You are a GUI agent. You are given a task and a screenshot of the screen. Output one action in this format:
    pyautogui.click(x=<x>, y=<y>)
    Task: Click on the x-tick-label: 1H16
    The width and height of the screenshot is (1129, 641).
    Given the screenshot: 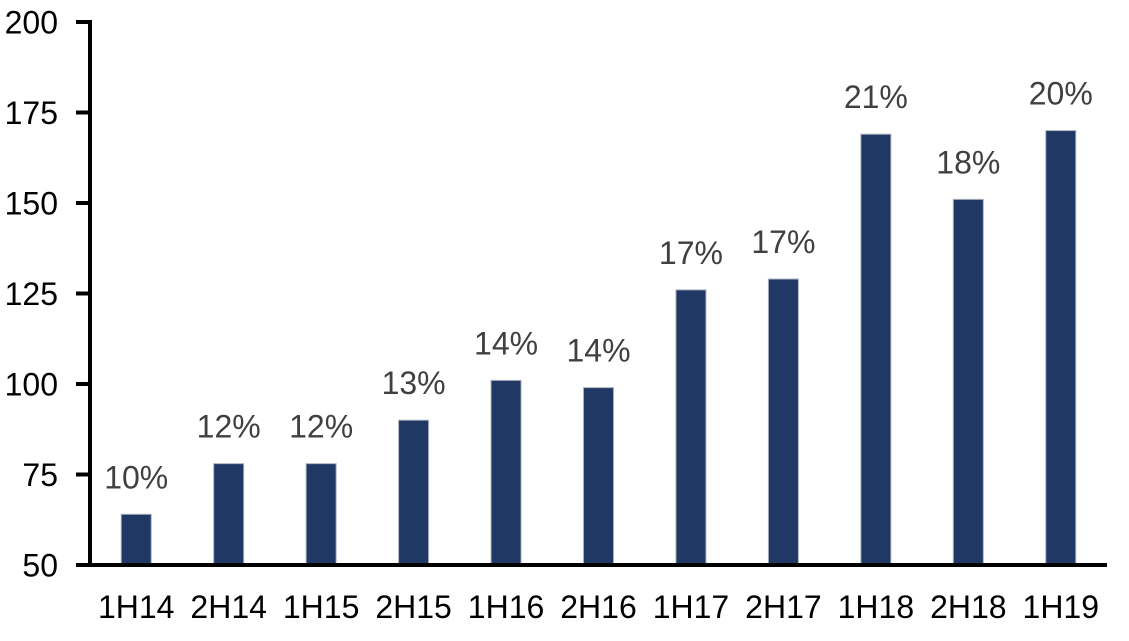 What is the action you would take?
    pyautogui.click(x=506, y=607)
    